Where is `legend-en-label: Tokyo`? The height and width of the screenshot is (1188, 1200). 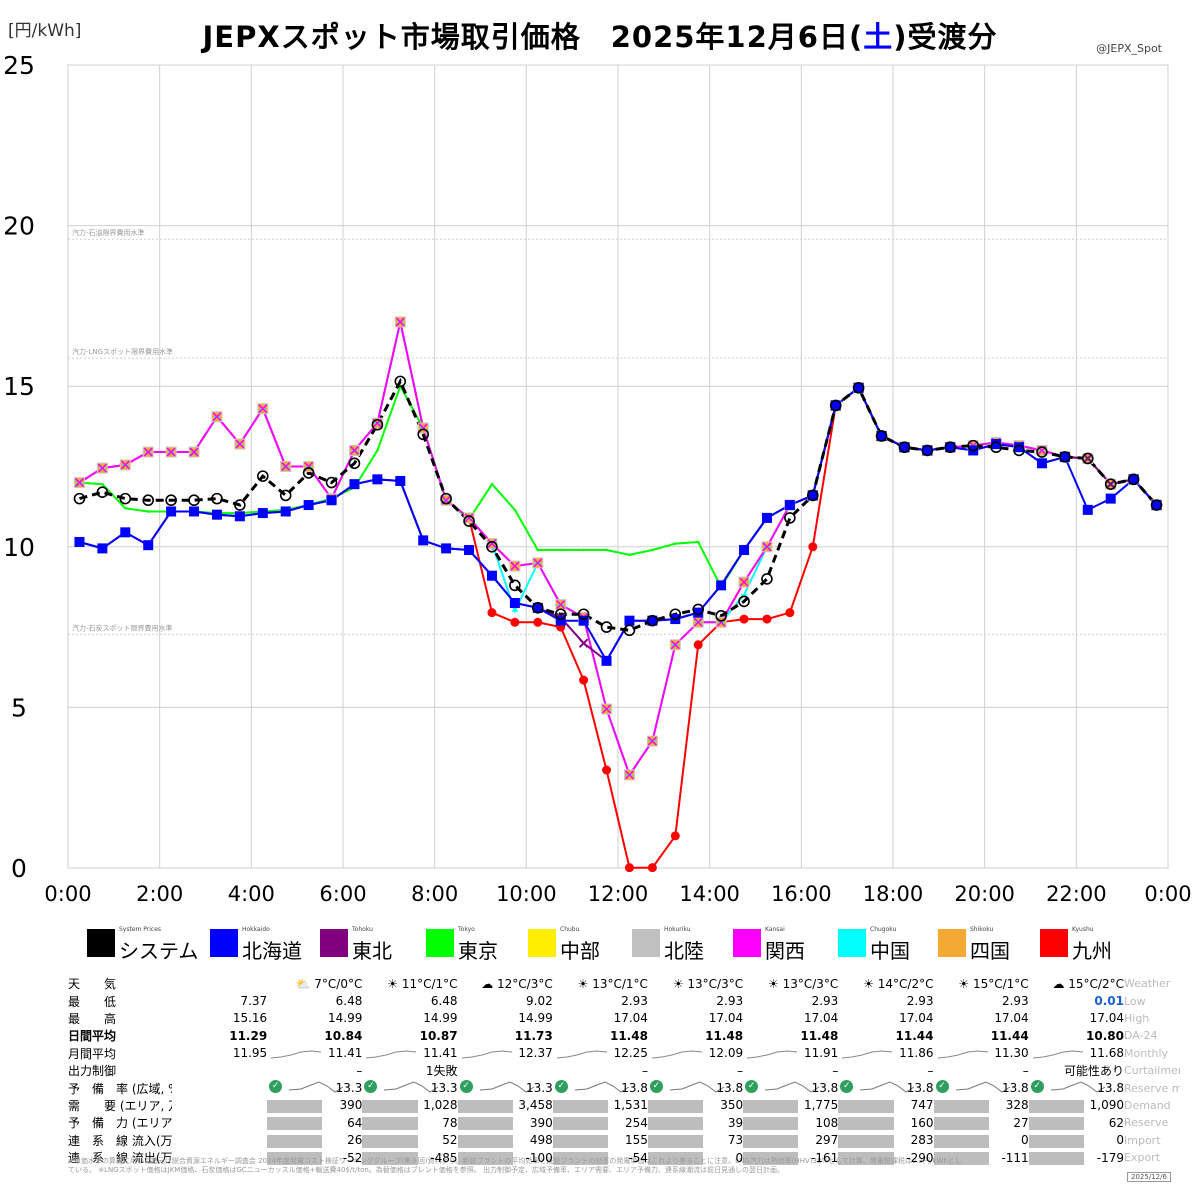
legend-en-label: Tokyo is located at coordinates (466, 929).